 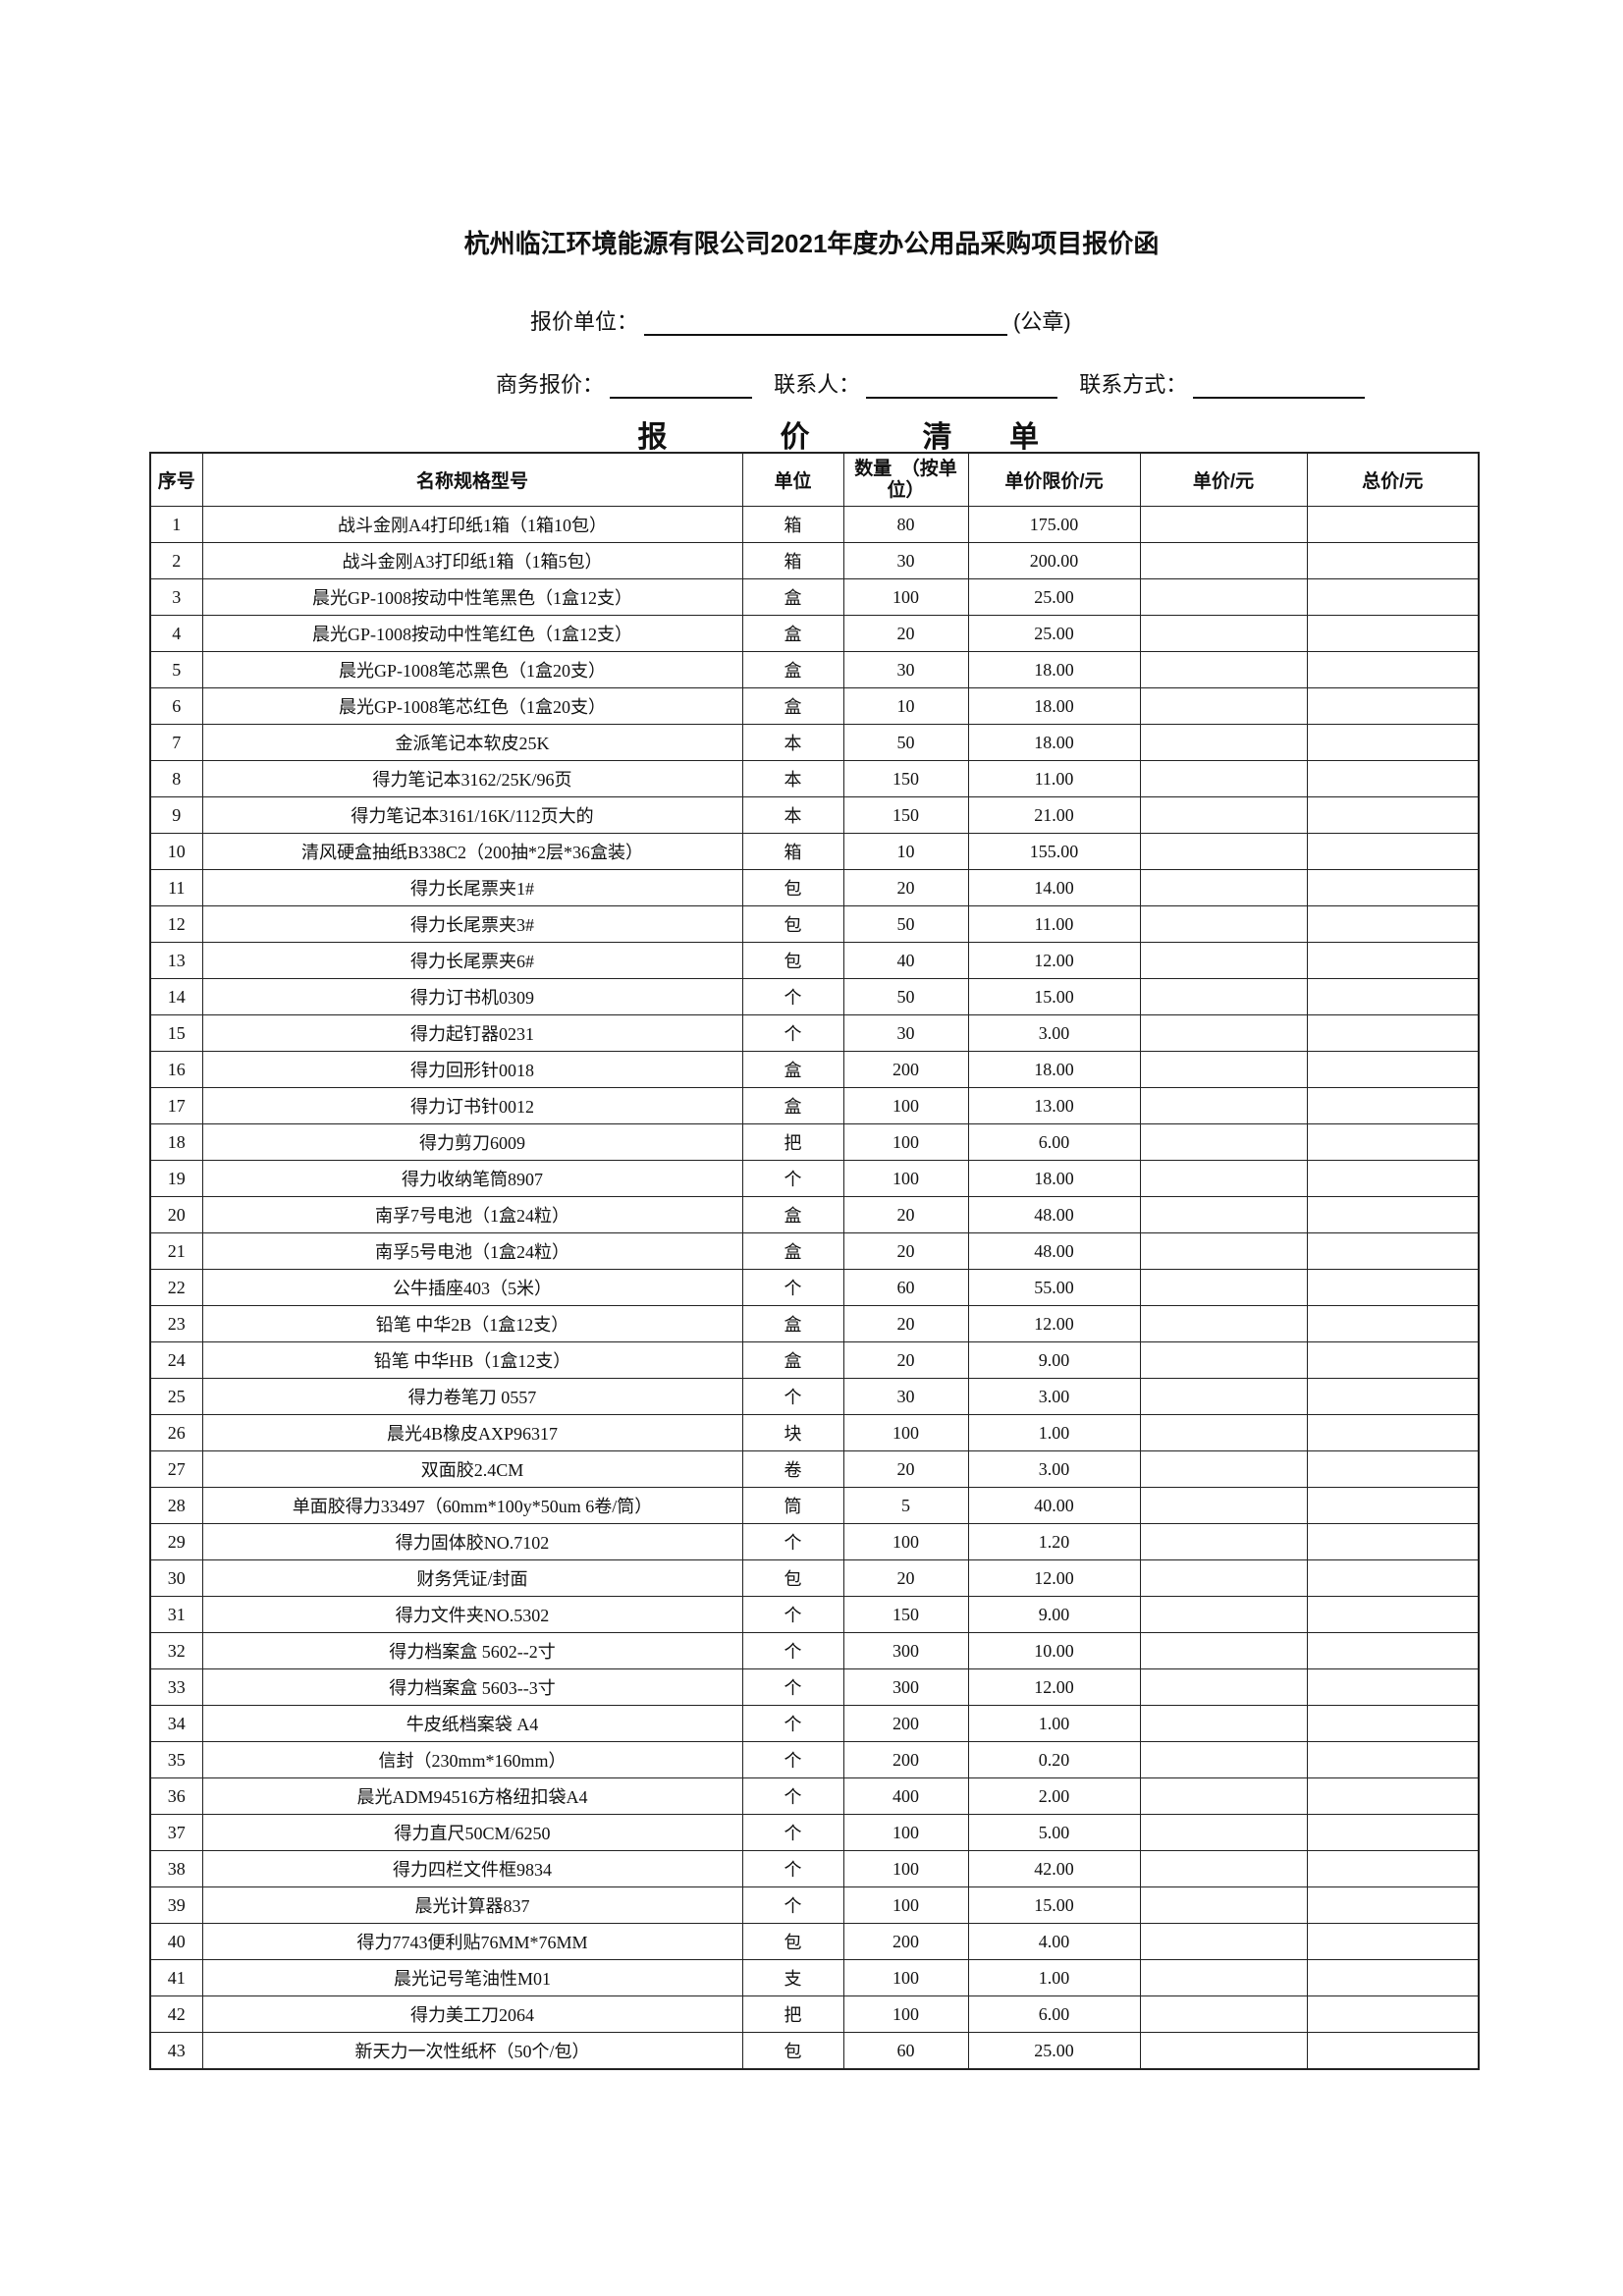 What do you see at coordinates (1054, 1832) in the screenshot?
I see `cell-limit-price: 5.00` at bounding box center [1054, 1832].